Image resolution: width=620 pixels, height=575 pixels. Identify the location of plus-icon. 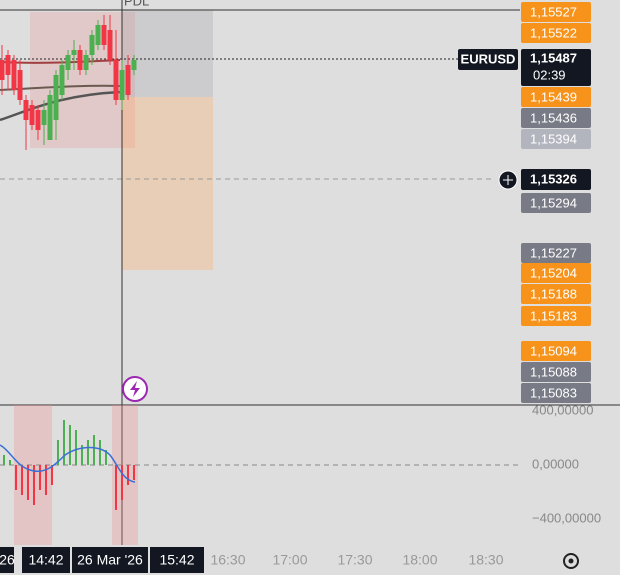
(508, 180).